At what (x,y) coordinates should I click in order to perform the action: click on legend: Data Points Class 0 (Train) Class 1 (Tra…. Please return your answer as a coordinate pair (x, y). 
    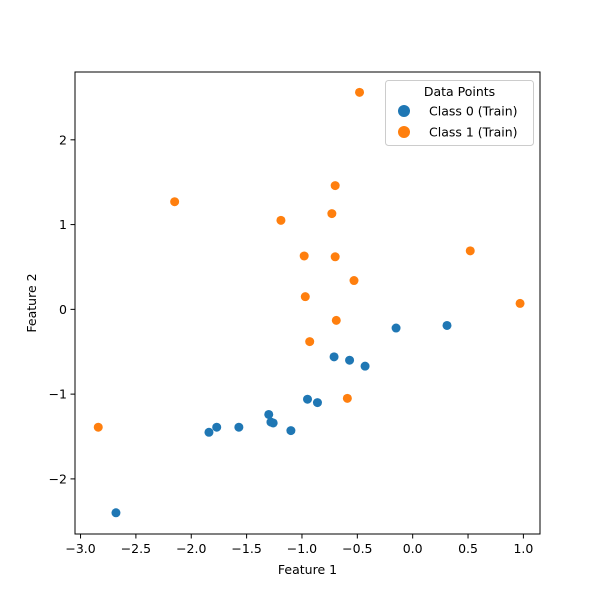
    Looking at the image, I should click on (459, 113).